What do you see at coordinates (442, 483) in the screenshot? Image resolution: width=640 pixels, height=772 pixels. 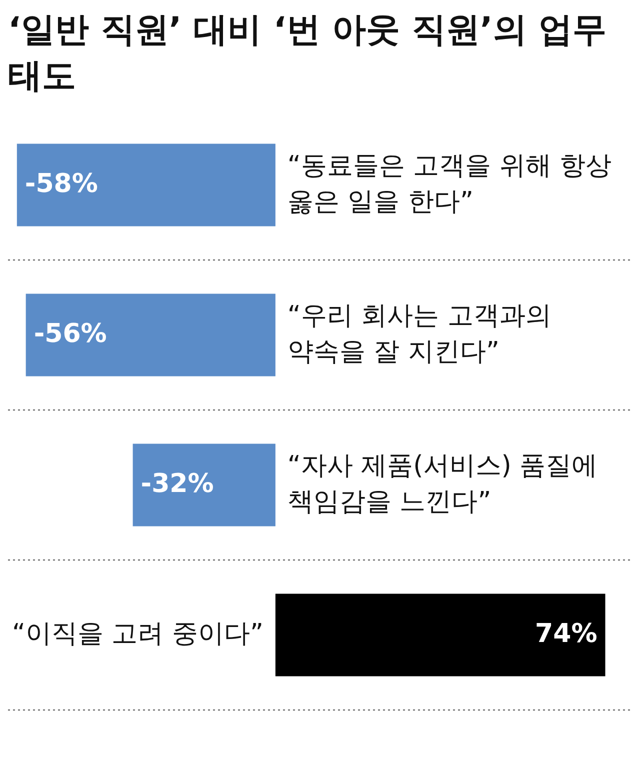 I see `y-tick-label: “자사 제품(서비스) 품질에 책임감을 느낀다”` at bounding box center [442, 483].